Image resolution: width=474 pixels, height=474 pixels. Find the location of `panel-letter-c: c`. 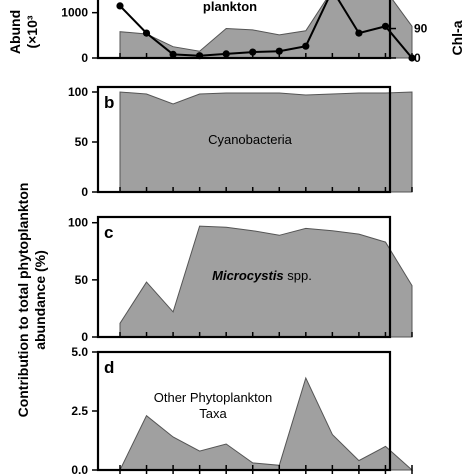

panel-letter-c: c is located at coordinates (108, 232).